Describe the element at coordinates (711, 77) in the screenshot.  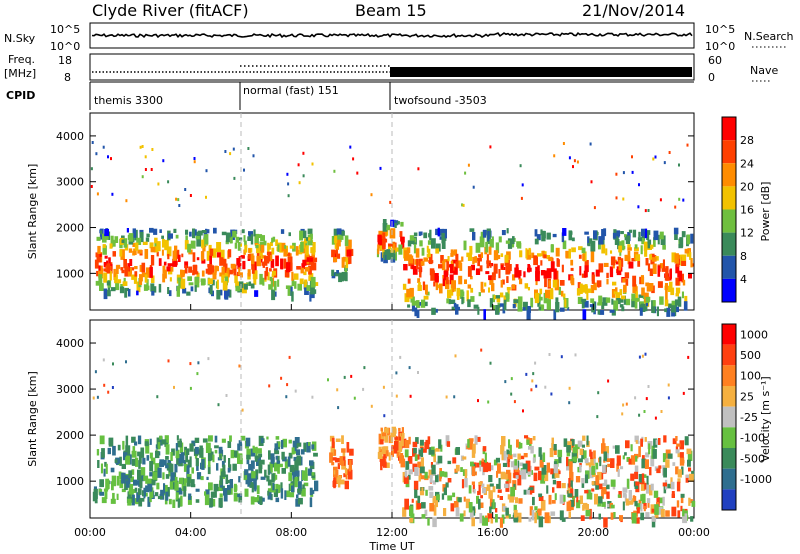
I see `nave-tick-bottom: 0` at that location.